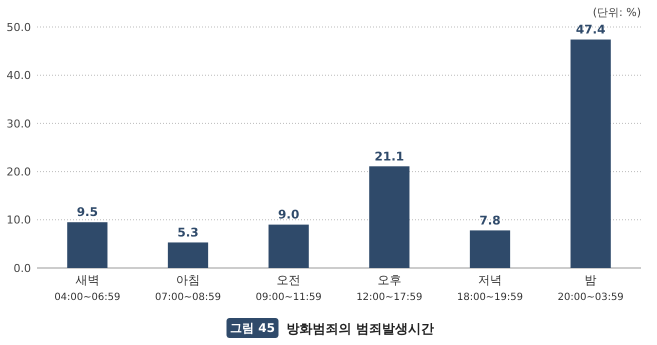  What do you see at coordinates (22, 268) in the screenshot?
I see `y-tick-label: 0.0` at bounding box center [22, 268].